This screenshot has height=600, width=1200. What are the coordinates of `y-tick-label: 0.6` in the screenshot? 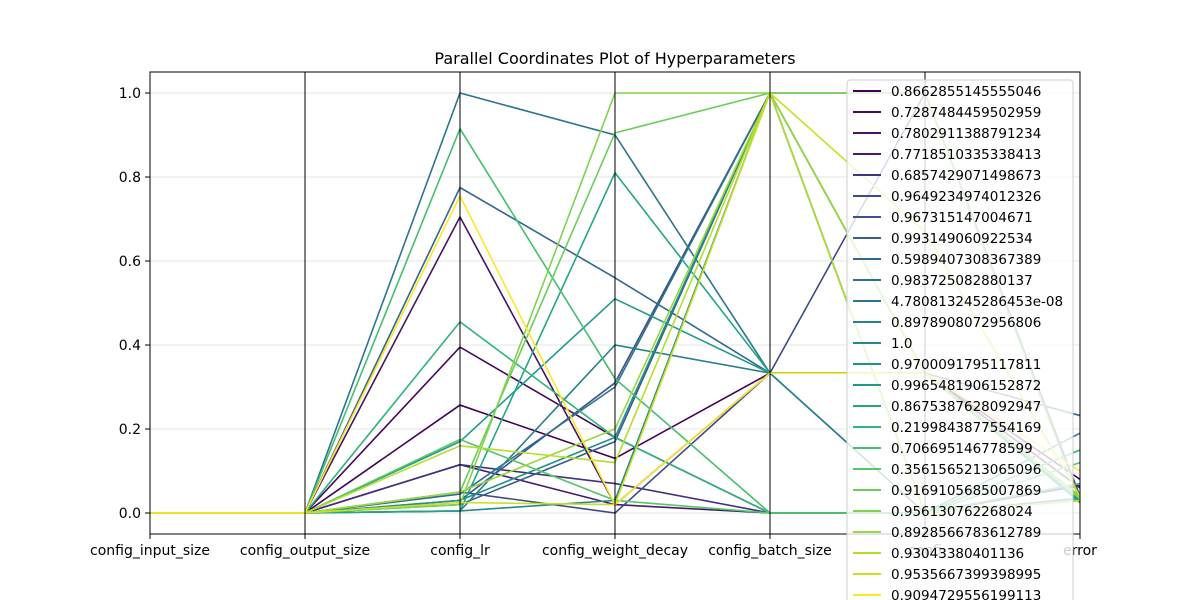 It's located at (130, 262).